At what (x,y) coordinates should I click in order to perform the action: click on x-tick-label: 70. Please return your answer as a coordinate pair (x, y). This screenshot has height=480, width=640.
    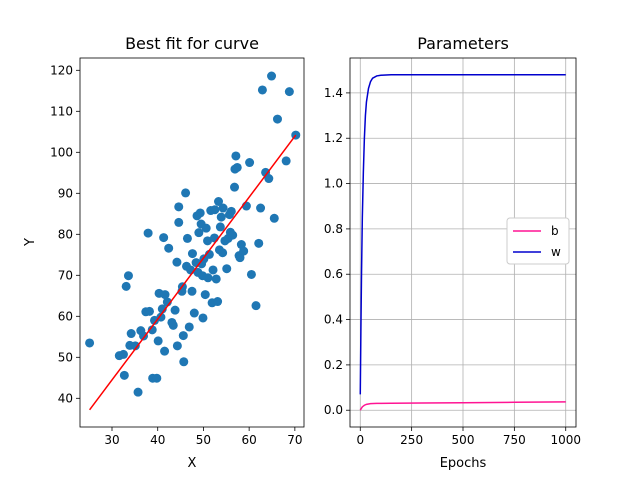
    Looking at the image, I should click on (294, 440).